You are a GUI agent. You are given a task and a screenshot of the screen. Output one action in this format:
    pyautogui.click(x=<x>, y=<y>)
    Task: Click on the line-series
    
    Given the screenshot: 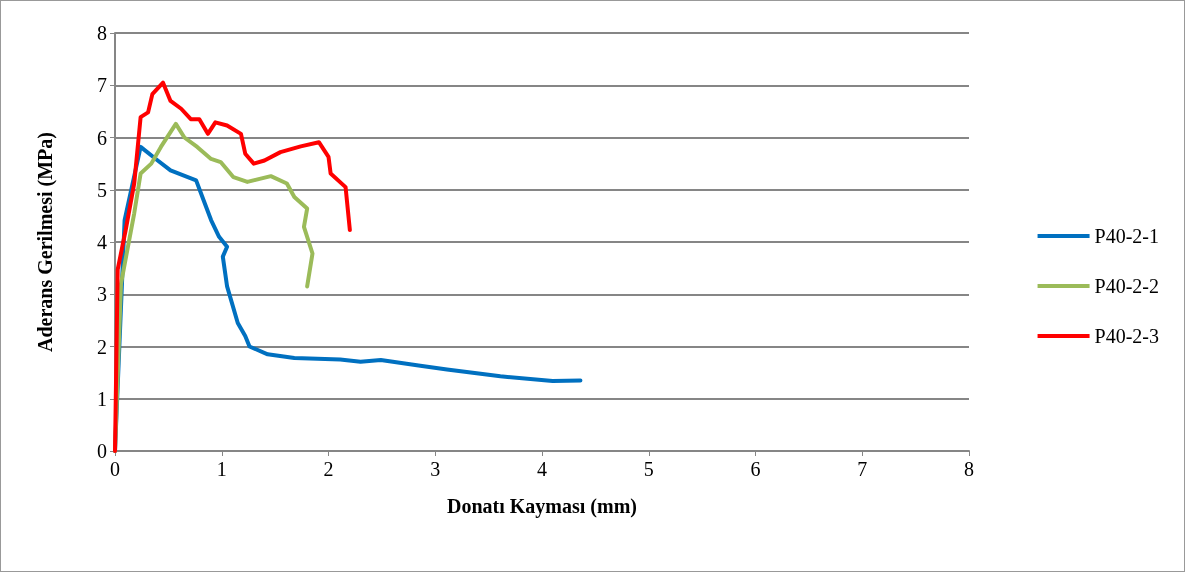 What is the action you would take?
    pyautogui.click(x=232, y=266)
    